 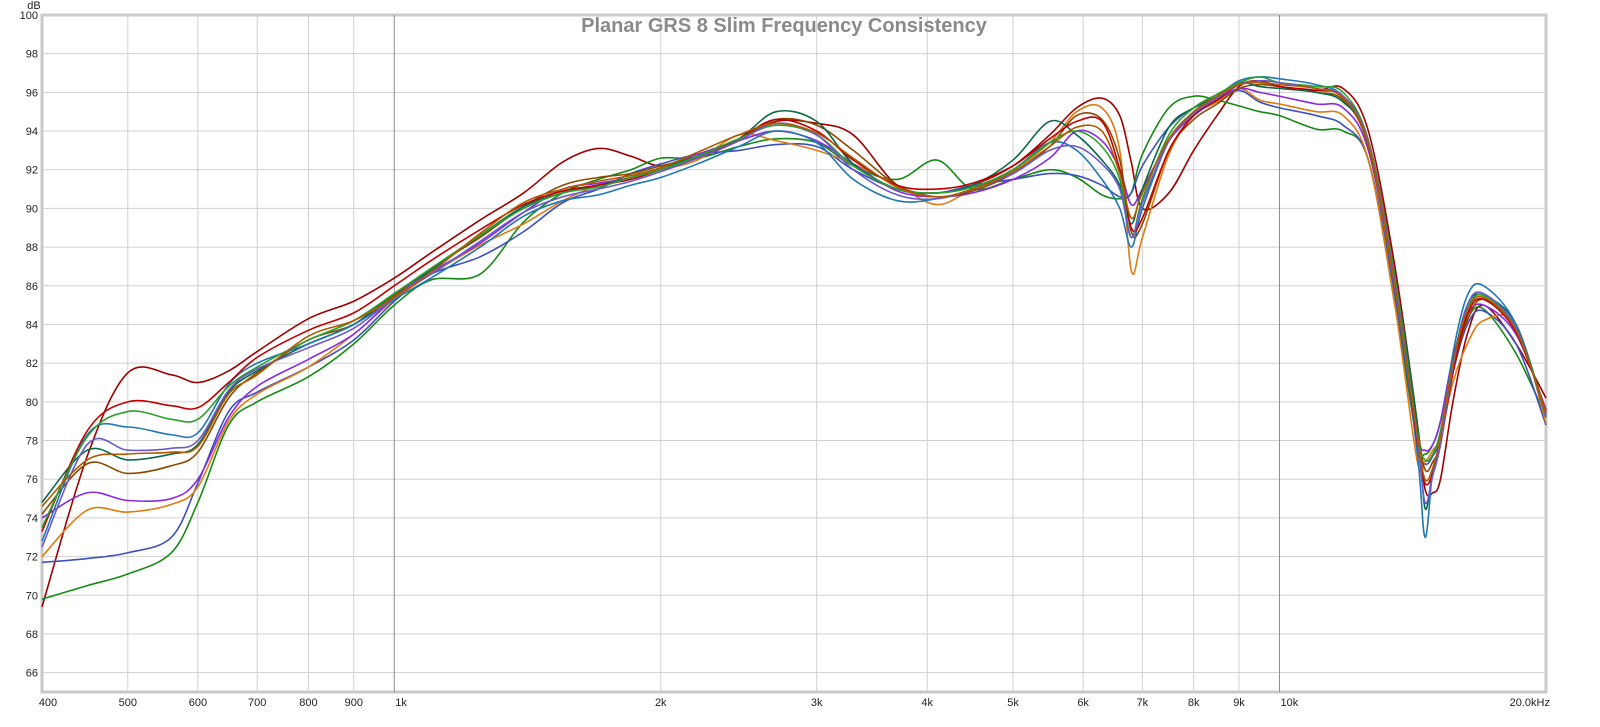 What do you see at coordinates (32, 325) in the screenshot?
I see `y-tick-label: 84` at bounding box center [32, 325].